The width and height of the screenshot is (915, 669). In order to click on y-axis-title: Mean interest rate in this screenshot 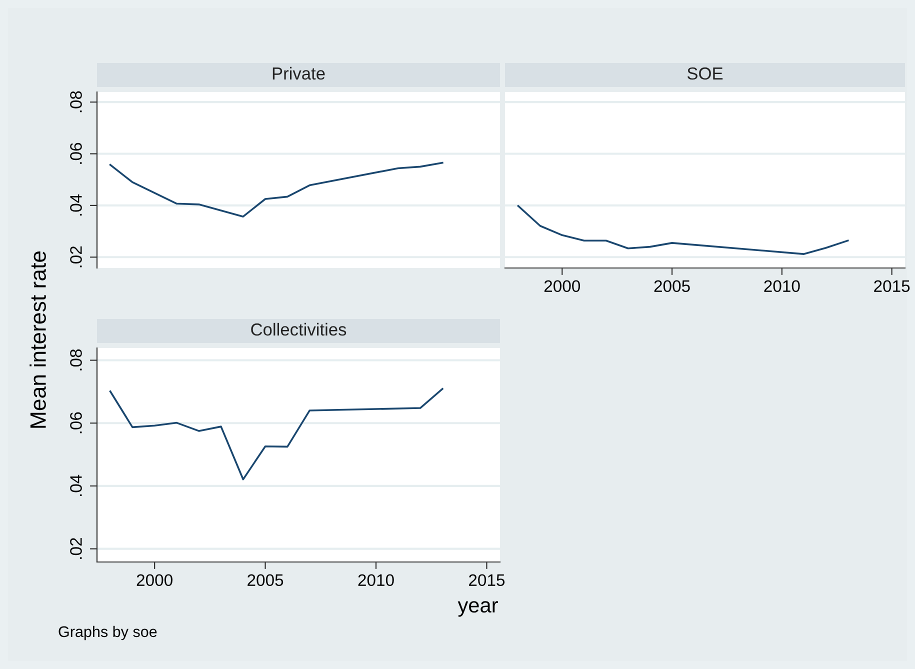, I will do `click(38, 339)`.